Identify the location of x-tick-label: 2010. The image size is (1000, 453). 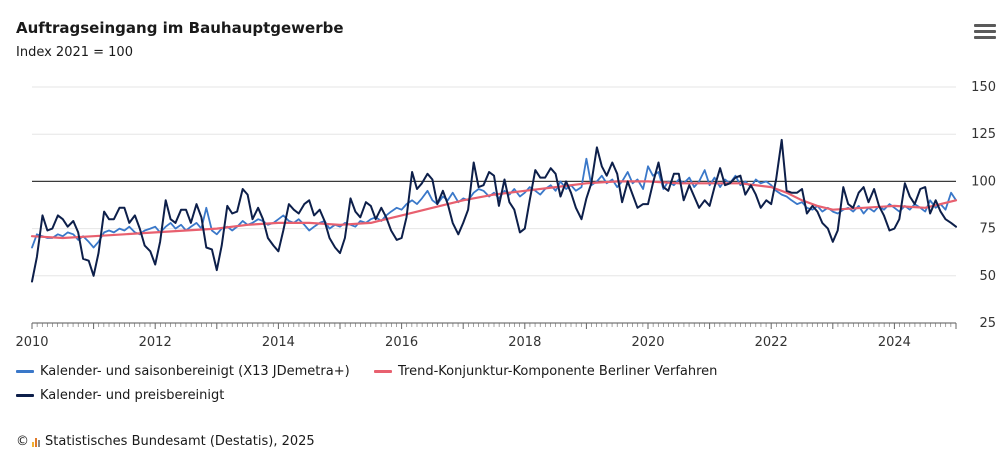
(31, 342).